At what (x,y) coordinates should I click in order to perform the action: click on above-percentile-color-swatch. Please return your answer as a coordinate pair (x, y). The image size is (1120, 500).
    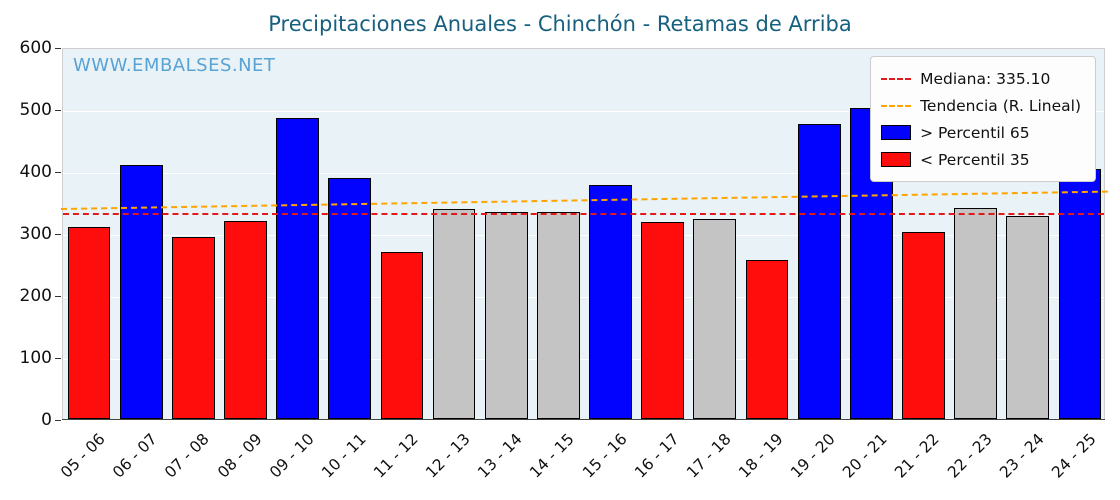
    Looking at the image, I should click on (896, 132).